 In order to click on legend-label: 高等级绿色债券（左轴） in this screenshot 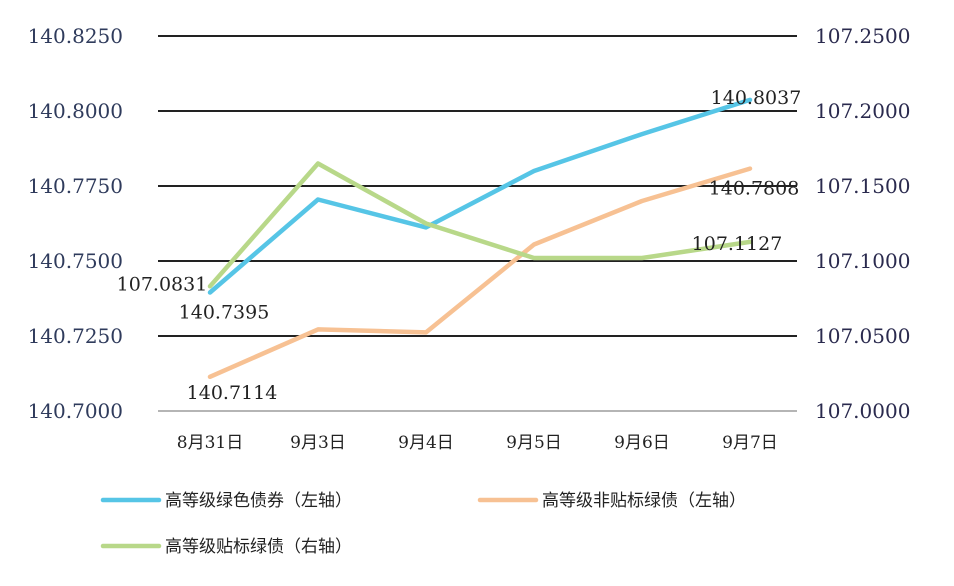, I will do `click(258, 501)`.